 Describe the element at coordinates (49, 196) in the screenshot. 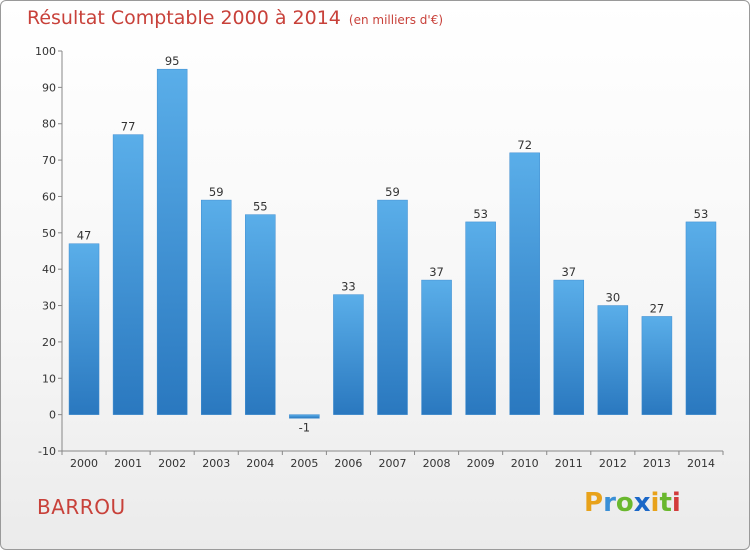

I see `y-tick-label: 60` at that location.